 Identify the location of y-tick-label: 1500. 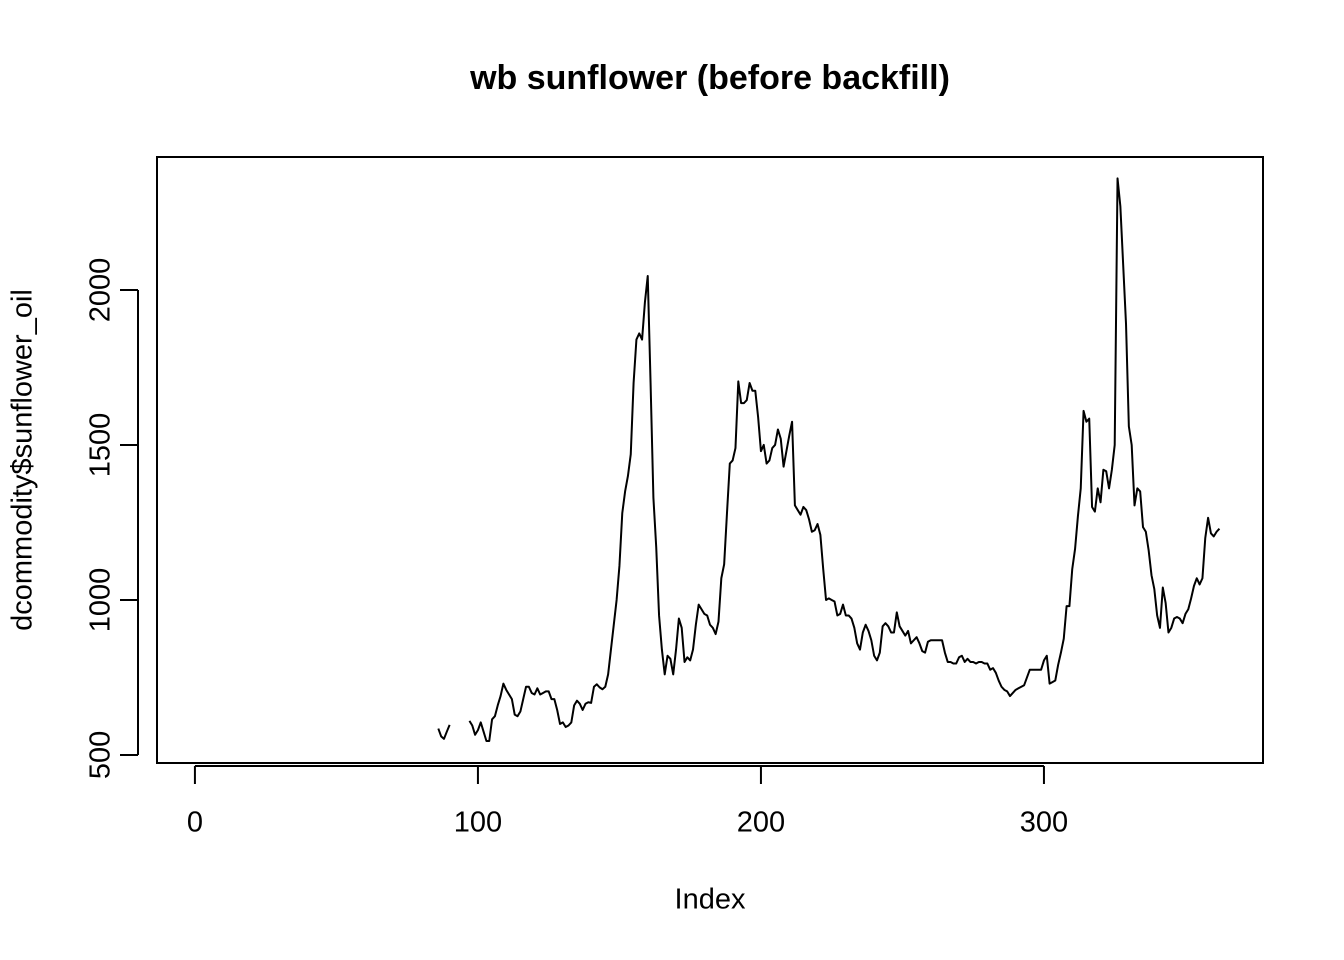
(101, 445).